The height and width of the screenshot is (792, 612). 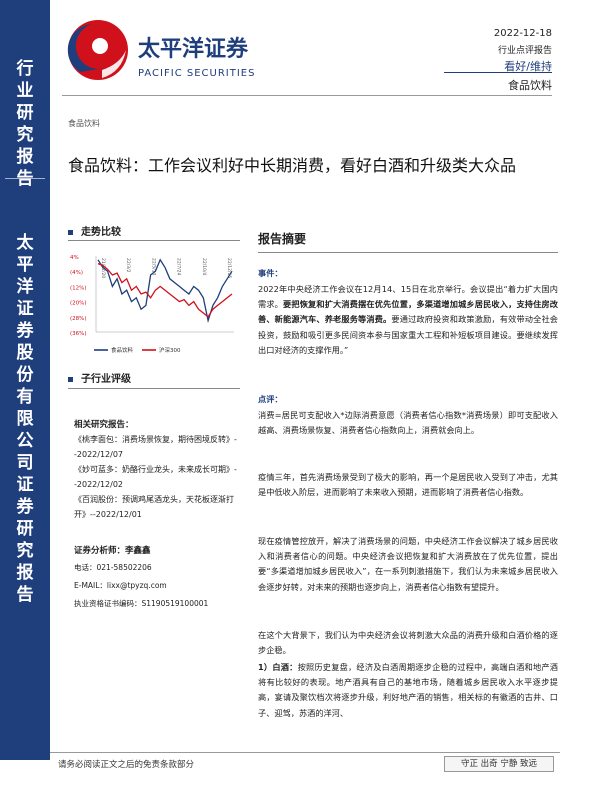 What do you see at coordinates (104, 425) in the screenshot?
I see `related-heading: 相关研究报告：` at bounding box center [104, 425].